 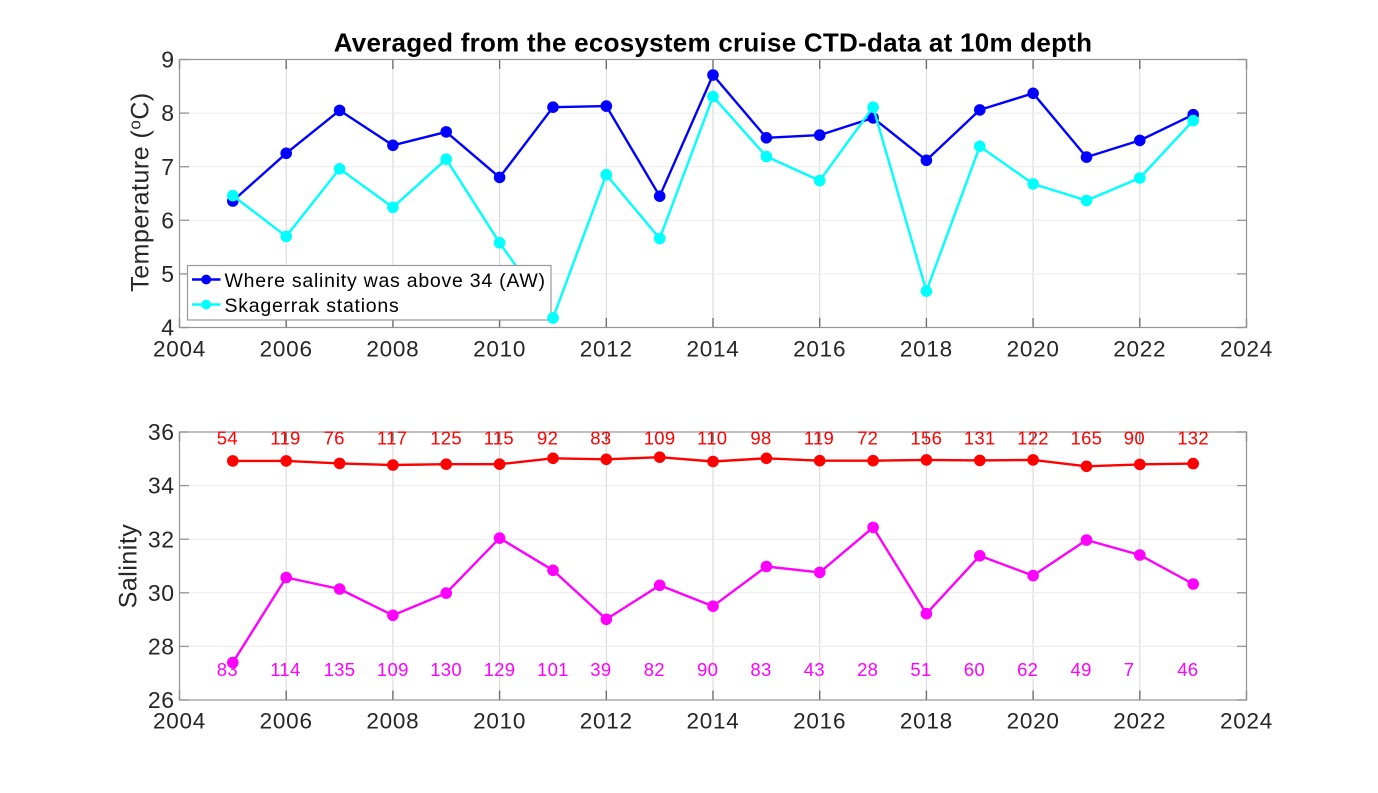 I want to click on svg-text: 8, so click(x=167, y=113).